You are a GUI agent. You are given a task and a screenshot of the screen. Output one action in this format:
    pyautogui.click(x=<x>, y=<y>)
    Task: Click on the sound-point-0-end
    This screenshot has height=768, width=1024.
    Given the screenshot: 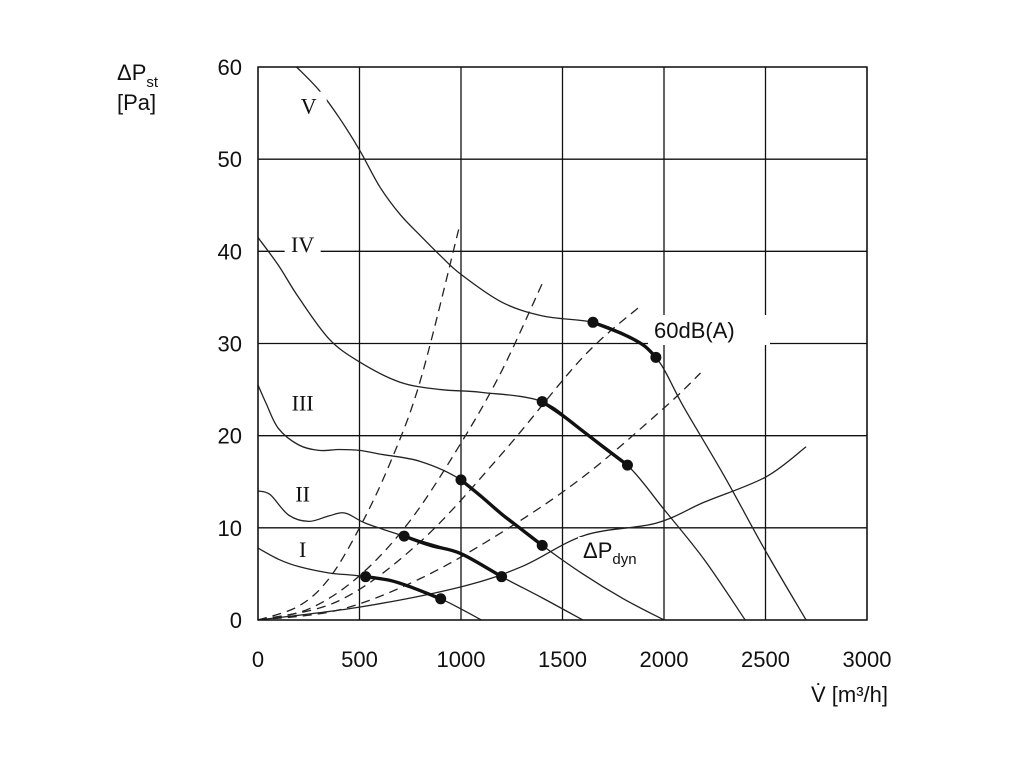 What is the action you would take?
    pyautogui.click(x=441, y=599)
    